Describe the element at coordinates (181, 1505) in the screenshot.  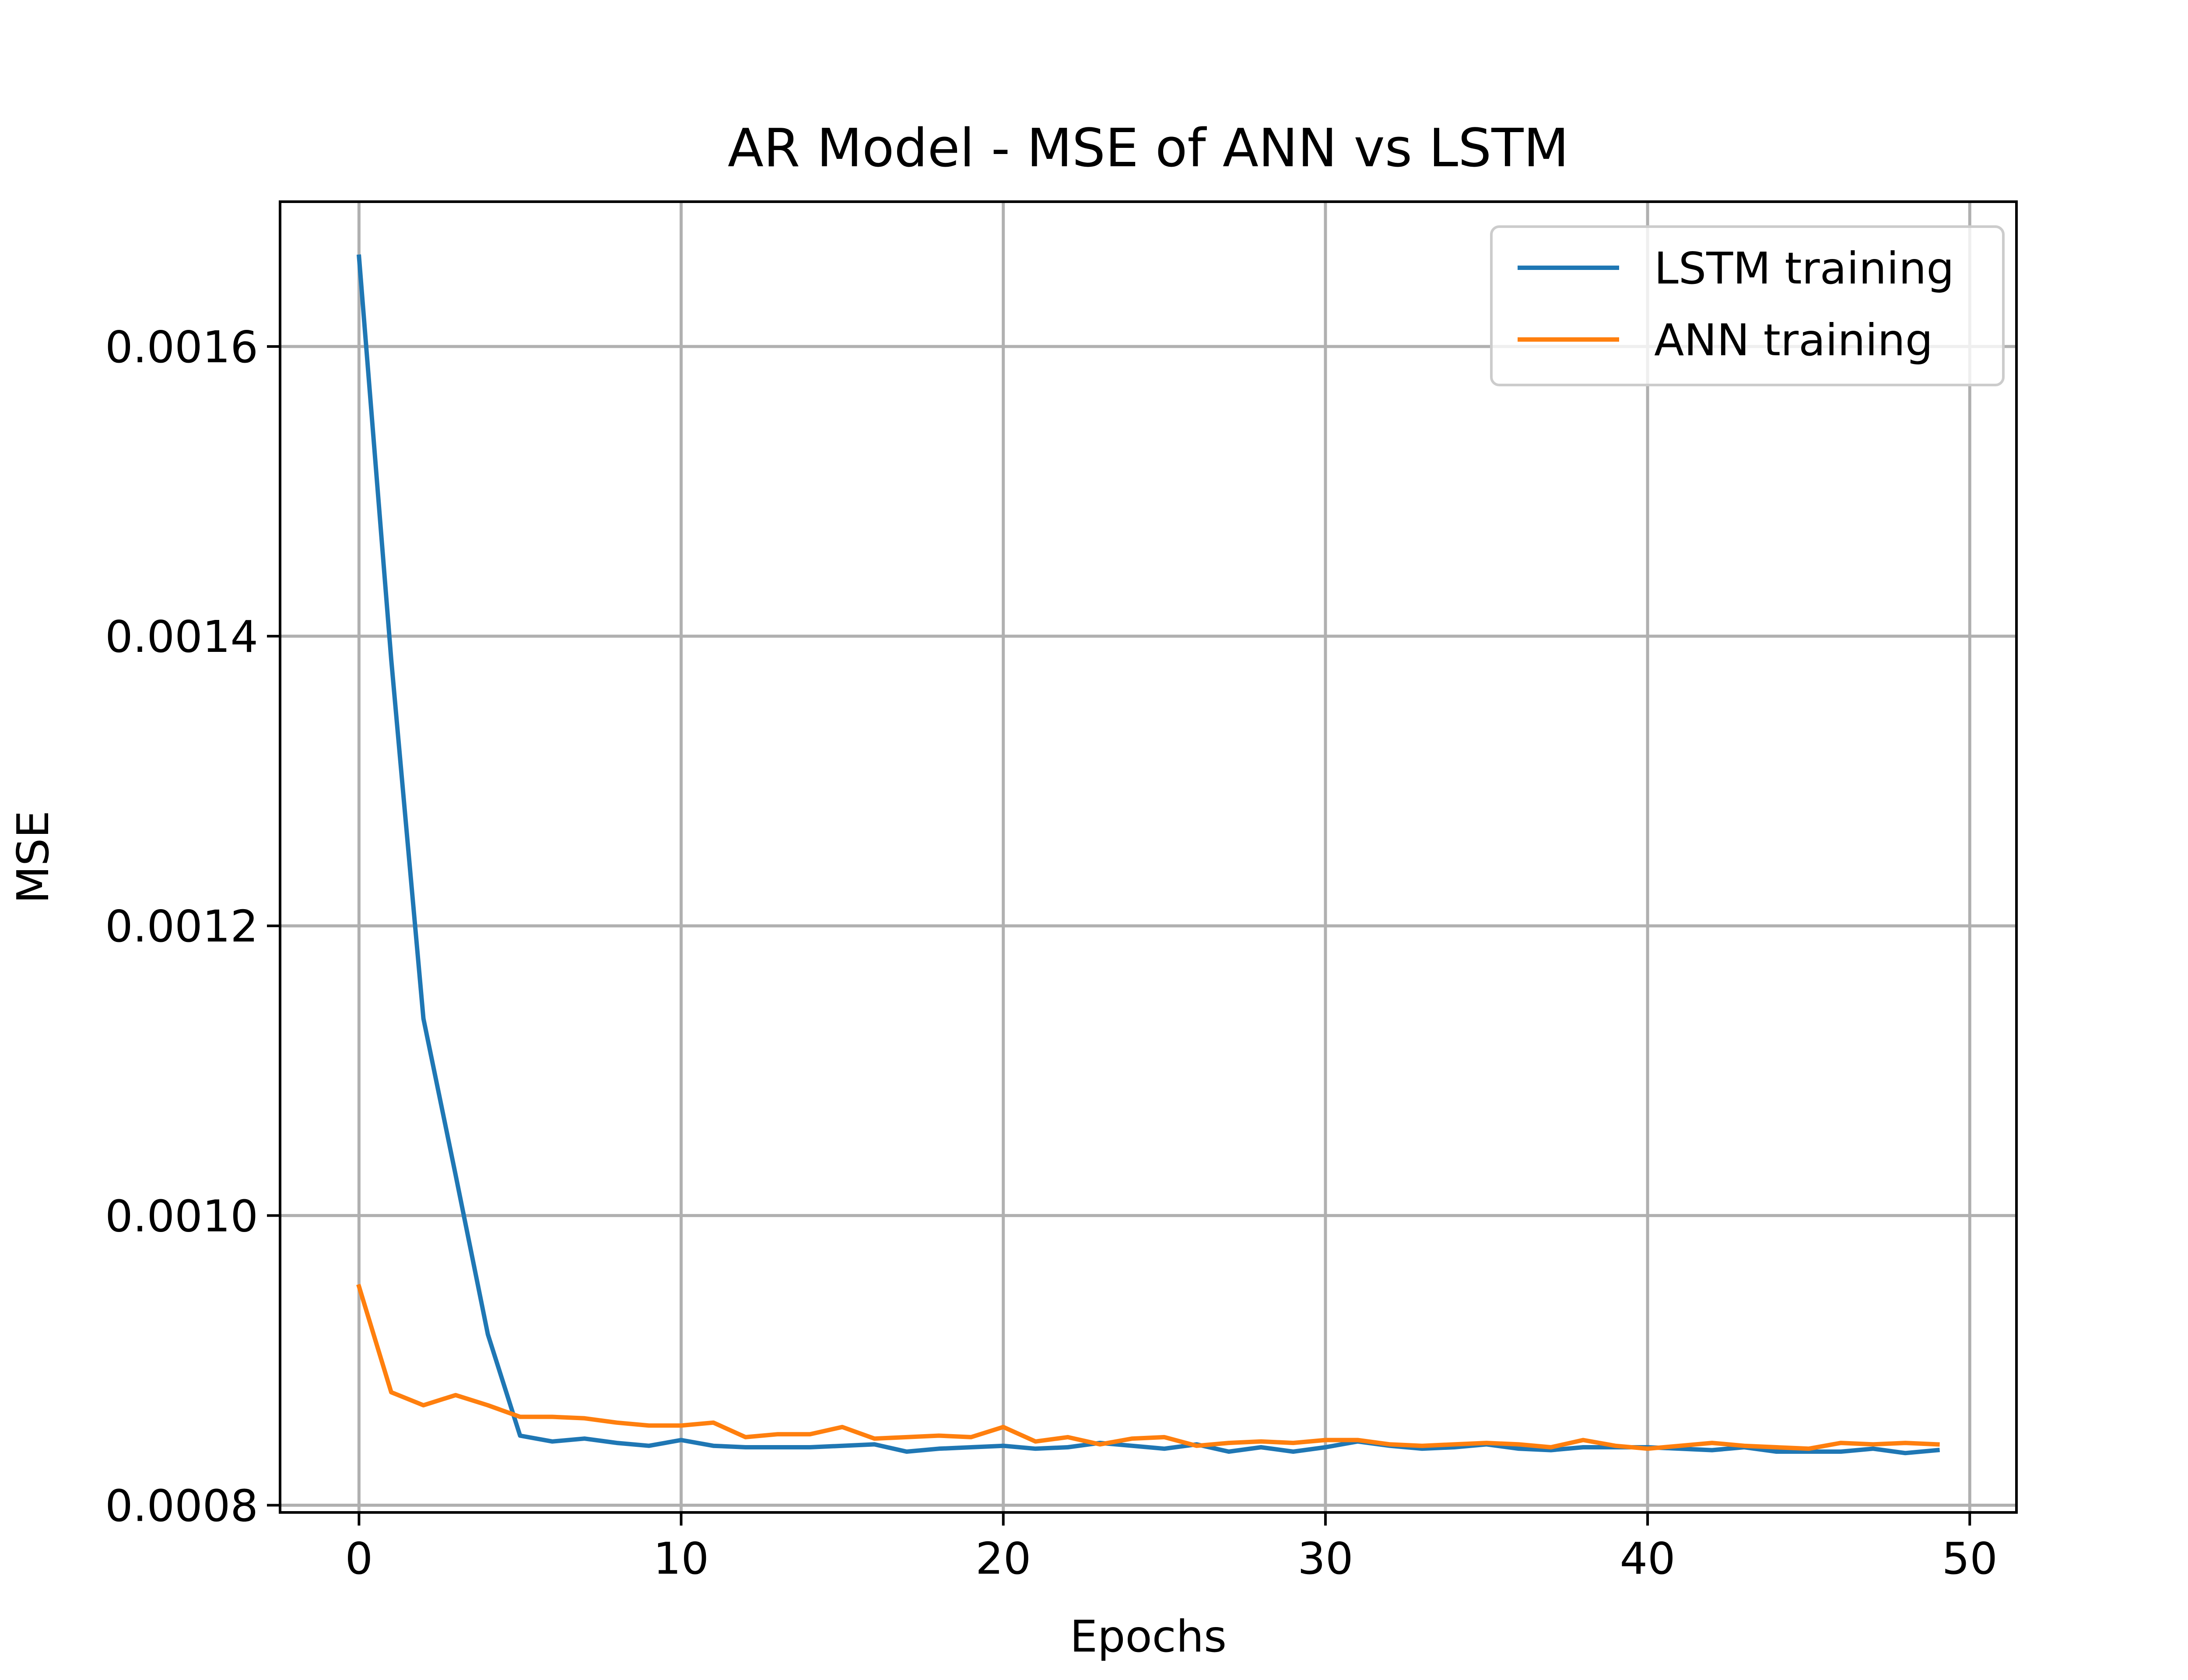
I see `y-tick-label: 0.0008` at that location.